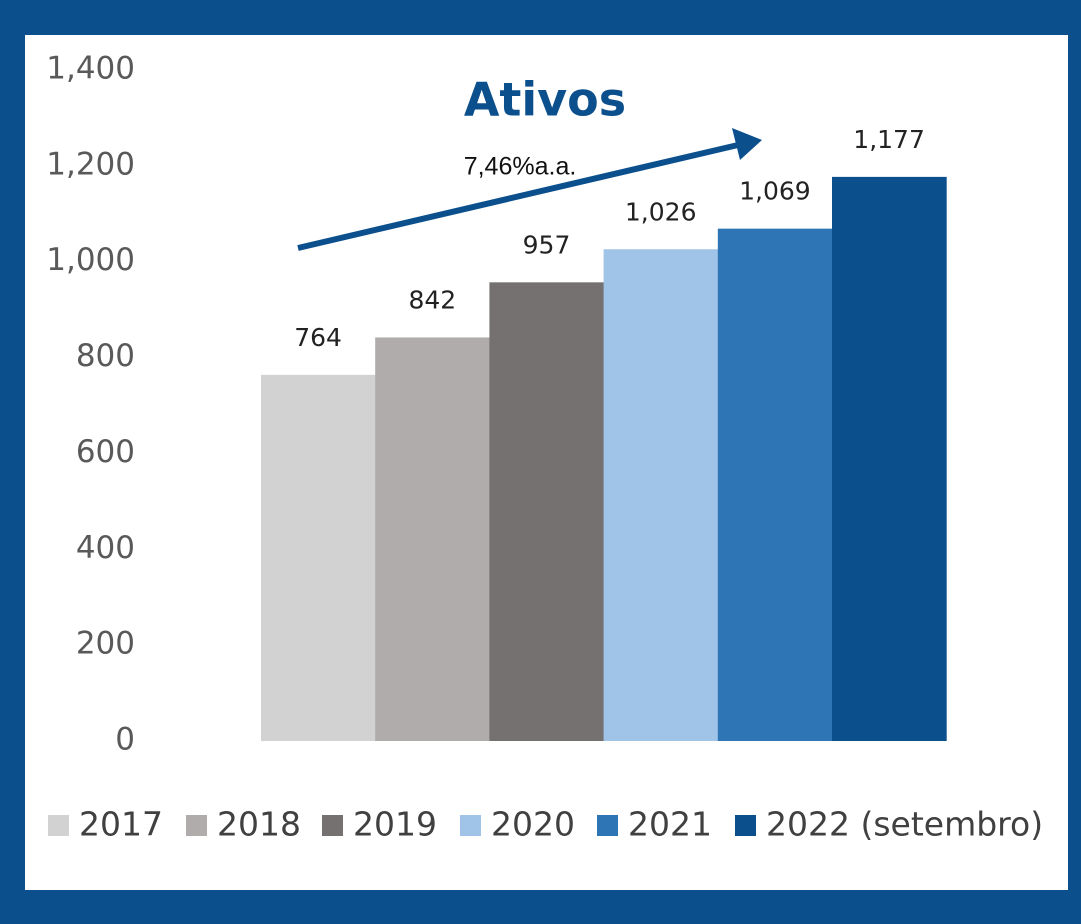  Describe the element at coordinates (661, 211) in the screenshot. I see `data-label: 1,026` at that location.